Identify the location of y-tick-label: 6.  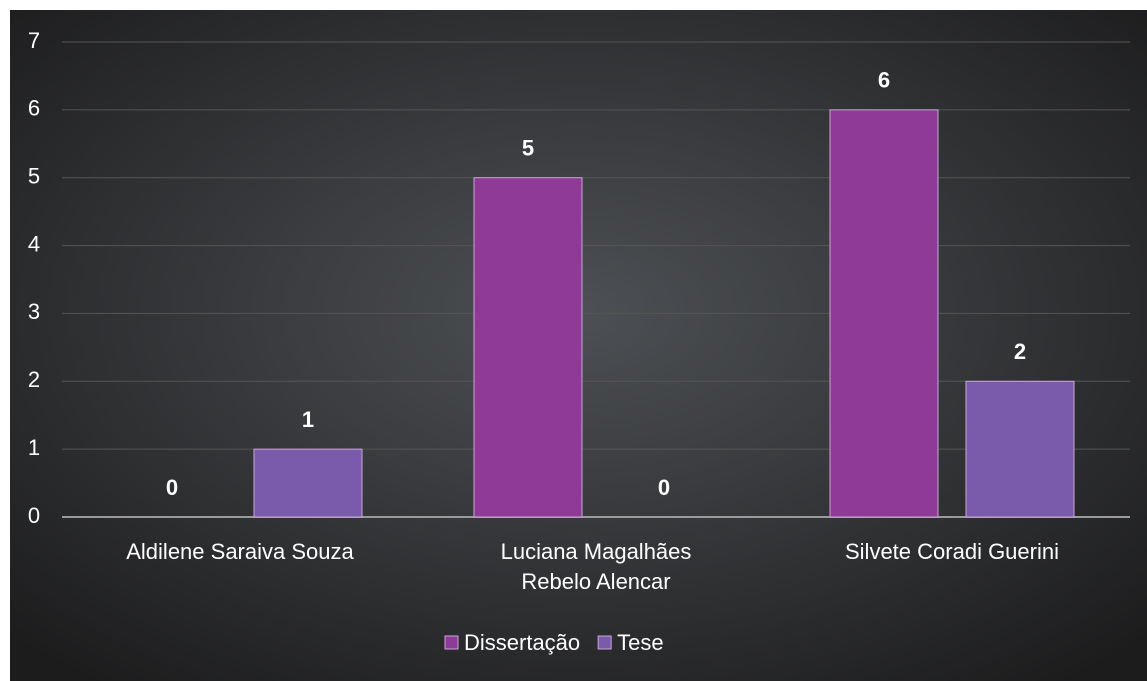
(34, 108).